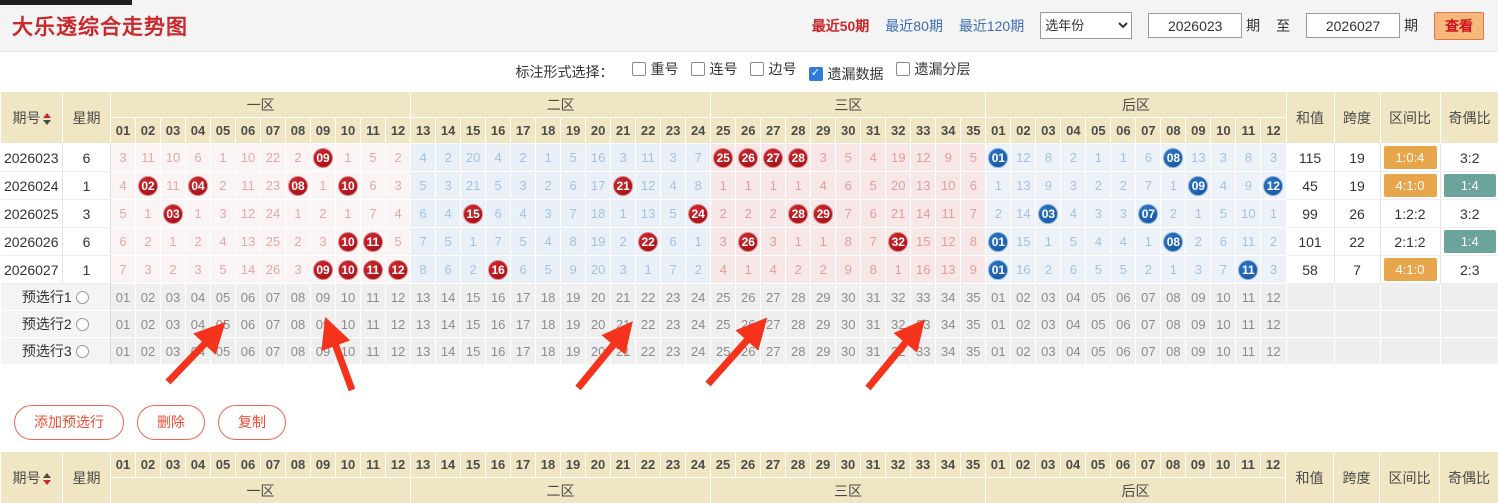 The height and width of the screenshot is (503, 1498). What do you see at coordinates (252, 422) in the screenshot?
I see `copy-button: 复制` at bounding box center [252, 422].